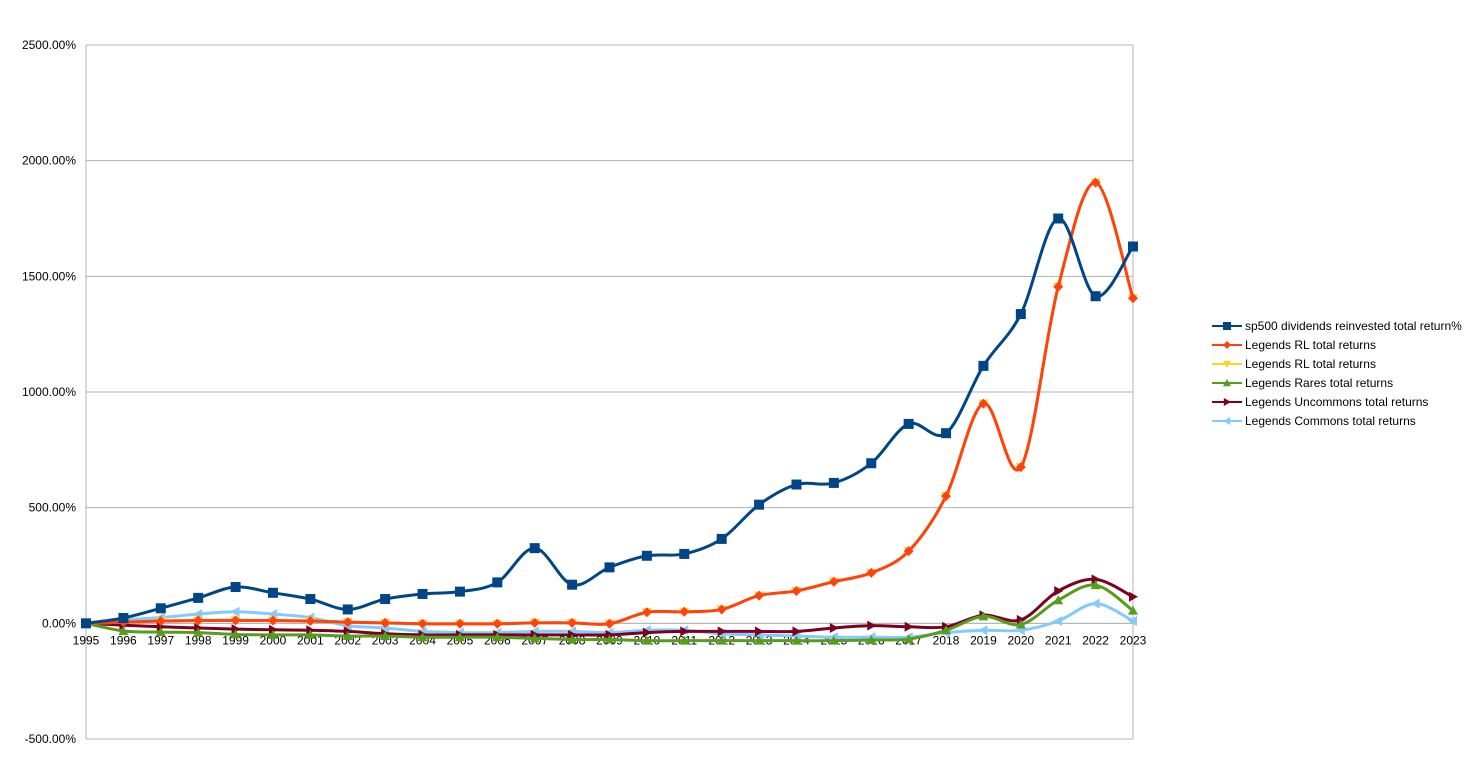 Image resolution: width=1480 pixels, height=761 pixels. Describe the element at coordinates (123, 640) in the screenshot. I see `x-tick-label: 1996` at that location.